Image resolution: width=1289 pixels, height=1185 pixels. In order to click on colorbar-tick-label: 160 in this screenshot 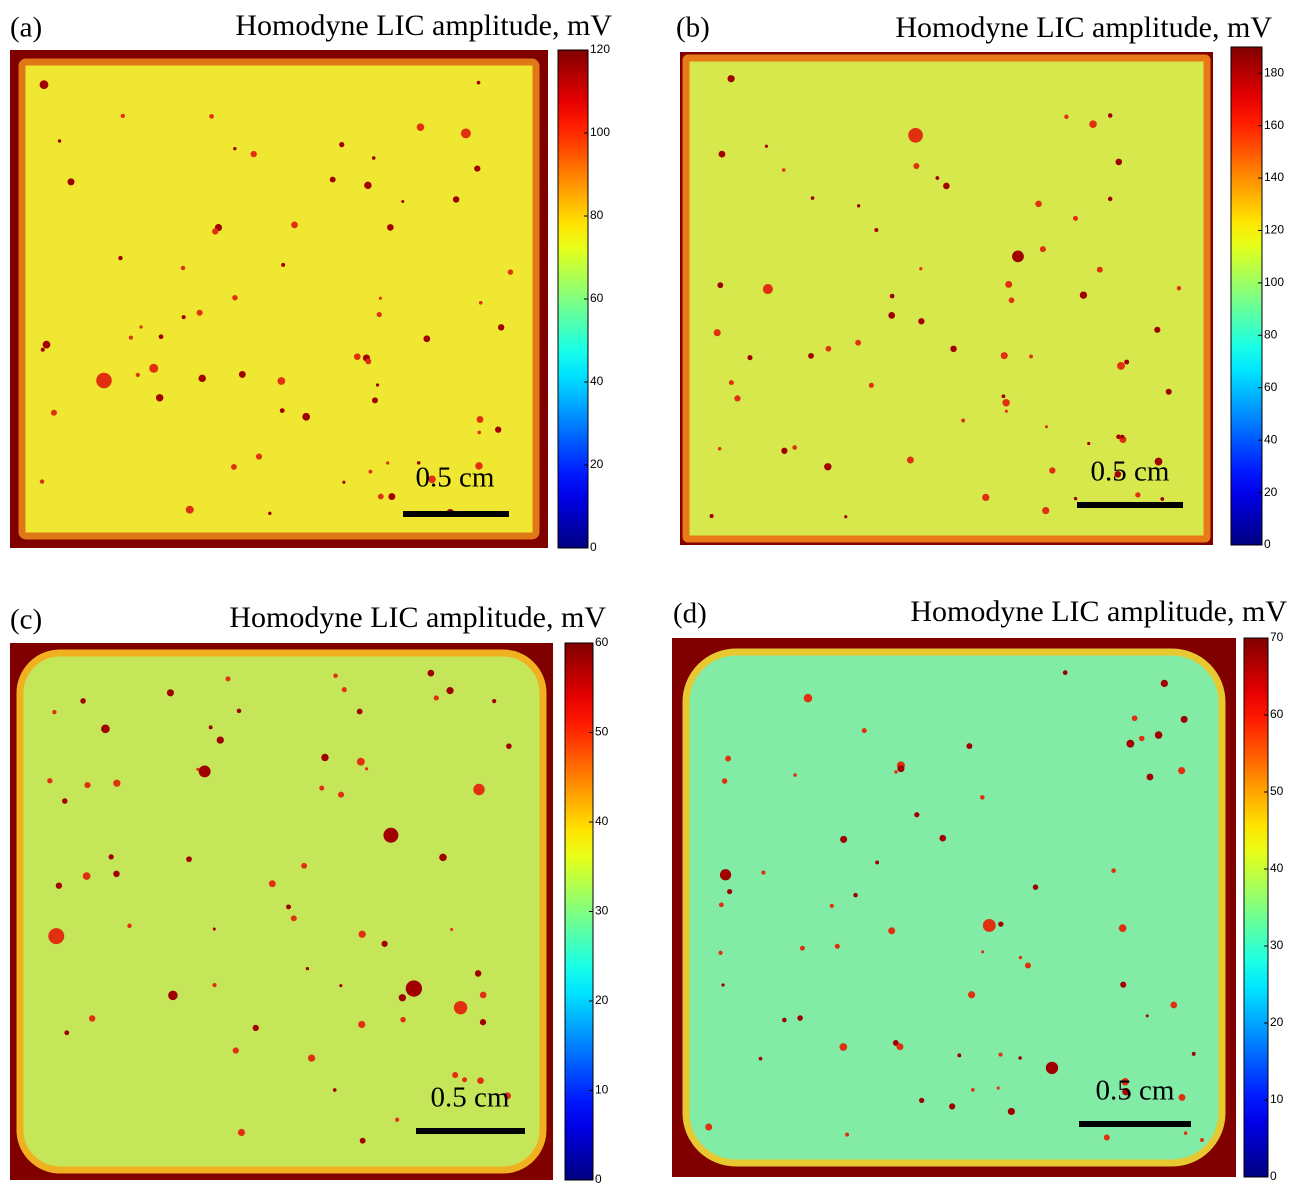, I will do `click(1274, 125)`.